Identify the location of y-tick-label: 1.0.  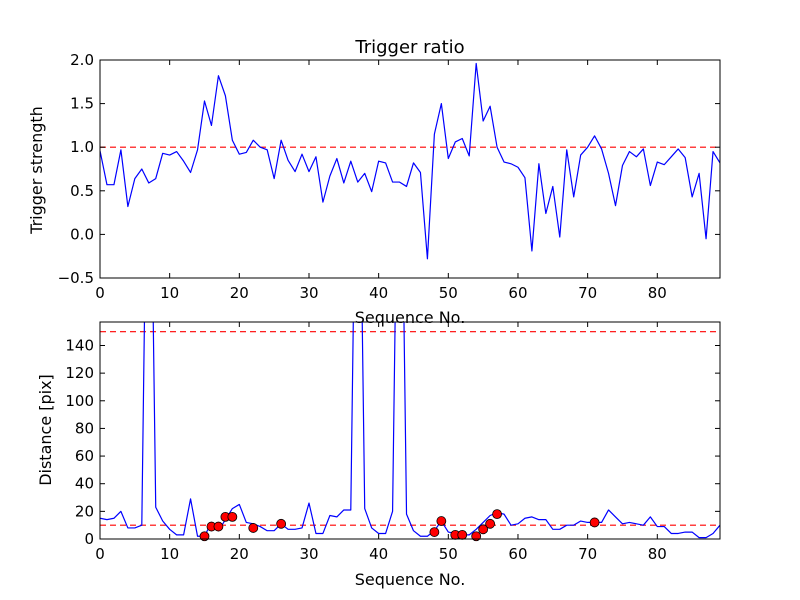
(82, 147).